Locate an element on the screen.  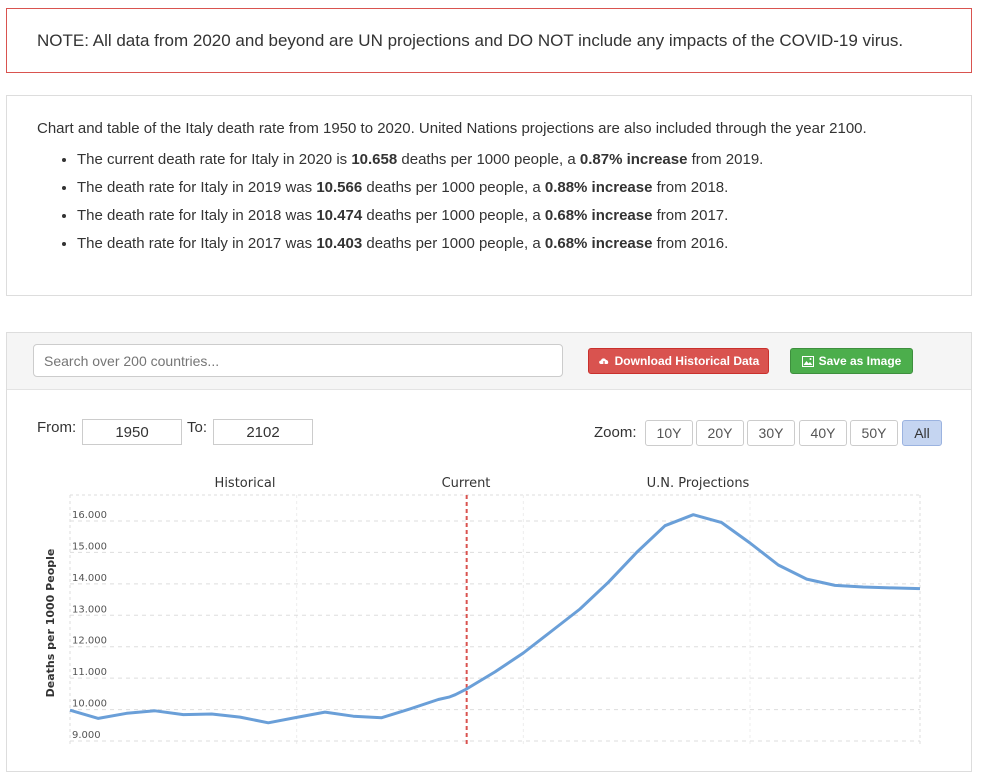
summary-change: 0.87% increase is located at coordinates (633, 159).